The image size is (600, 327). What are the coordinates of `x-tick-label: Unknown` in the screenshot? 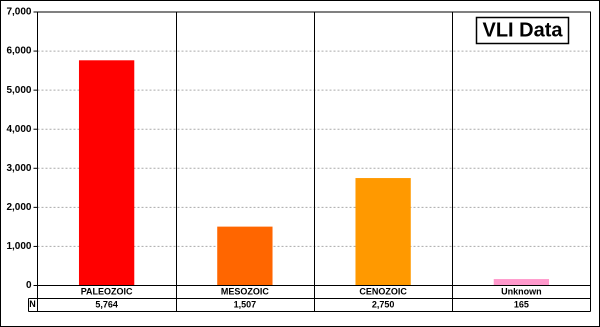 It's located at (521, 291).